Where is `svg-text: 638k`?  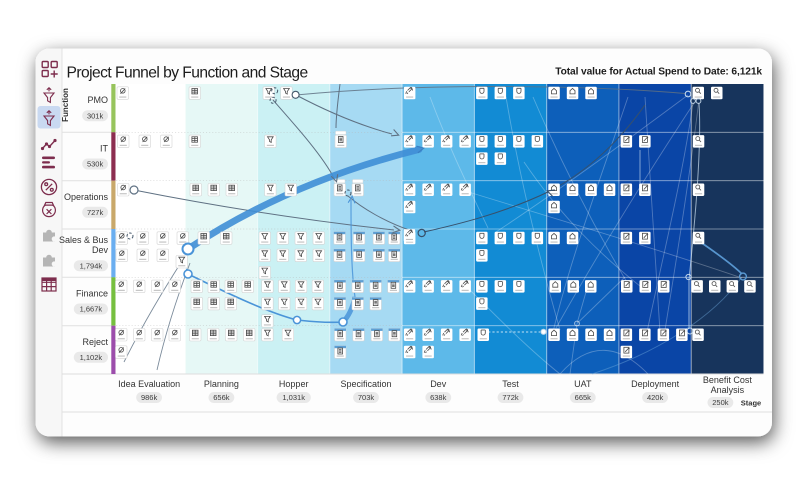 svg-text: 638k is located at coordinates (438, 397).